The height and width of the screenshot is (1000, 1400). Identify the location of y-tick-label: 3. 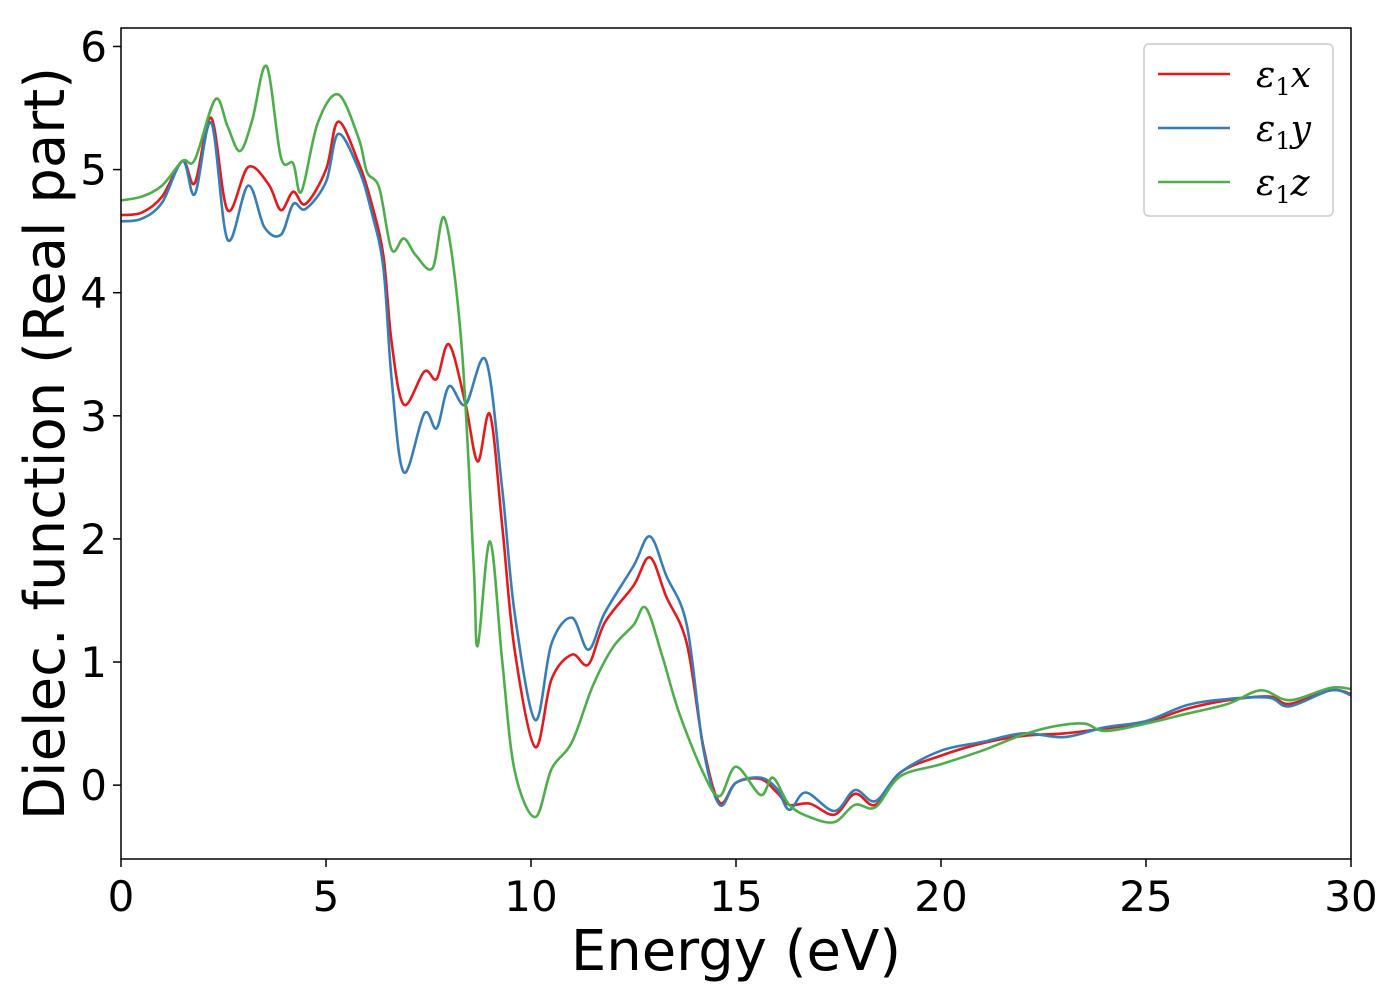
(93, 416).